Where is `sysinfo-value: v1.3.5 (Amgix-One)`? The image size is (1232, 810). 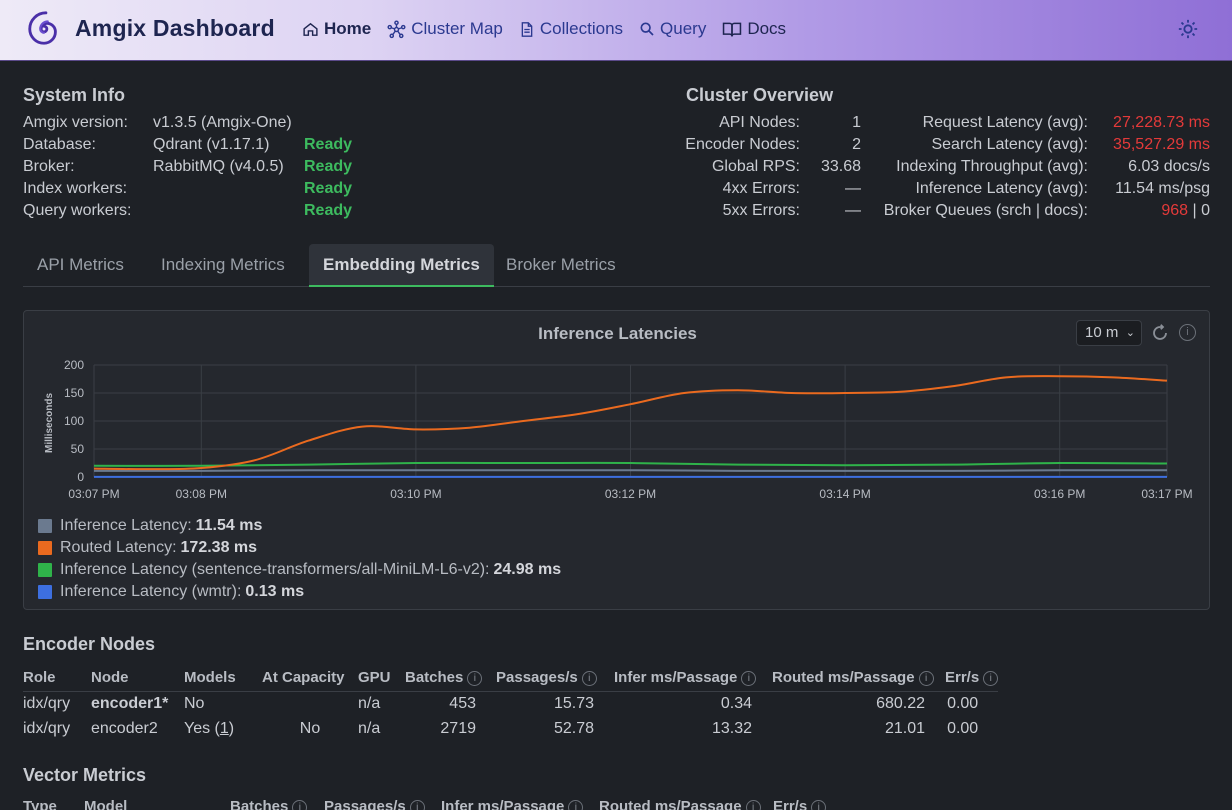
sysinfo-value: v1.3.5 (Amgix-One) is located at coordinates (222, 122).